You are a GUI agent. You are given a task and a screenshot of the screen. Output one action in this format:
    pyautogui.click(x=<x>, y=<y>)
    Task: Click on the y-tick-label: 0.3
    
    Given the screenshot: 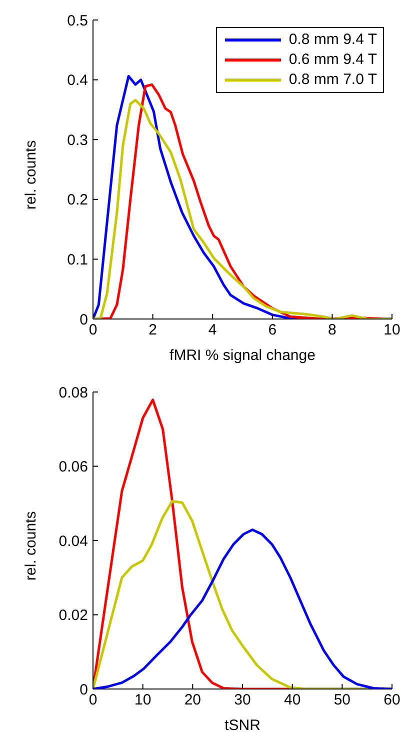 What is the action you would take?
    pyautogui.click(x=77, y=140)
    